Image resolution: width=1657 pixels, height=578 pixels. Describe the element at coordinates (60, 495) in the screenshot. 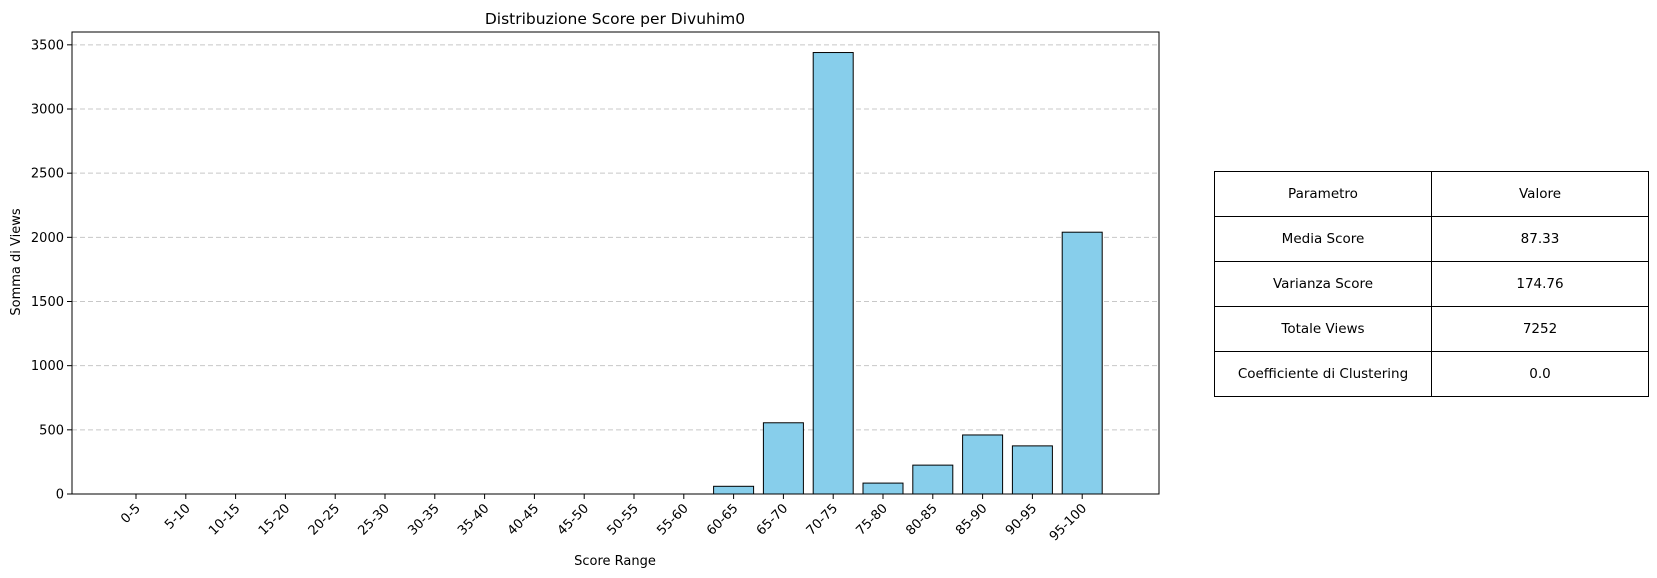

I see `y-tick-label: 0` at that location.